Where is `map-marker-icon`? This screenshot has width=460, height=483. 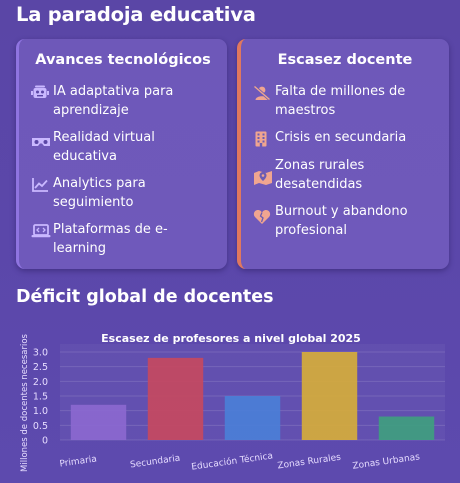 map-marker-icon is located at coordinates (264, 172).